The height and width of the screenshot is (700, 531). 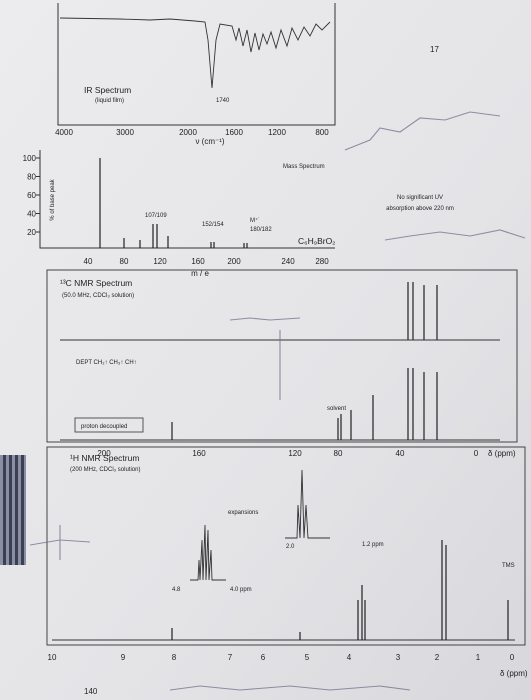 I want to click on c13-subtitle: (50.0 MHz, CDCl₃ solution), so click(x=98, y=296).